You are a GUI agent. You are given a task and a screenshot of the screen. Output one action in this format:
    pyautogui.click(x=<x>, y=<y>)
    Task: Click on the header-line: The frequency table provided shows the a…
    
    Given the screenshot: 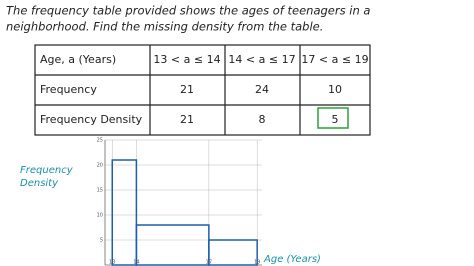 What is the action you would take?
    pyautogui.click(x=188, y=11)
    